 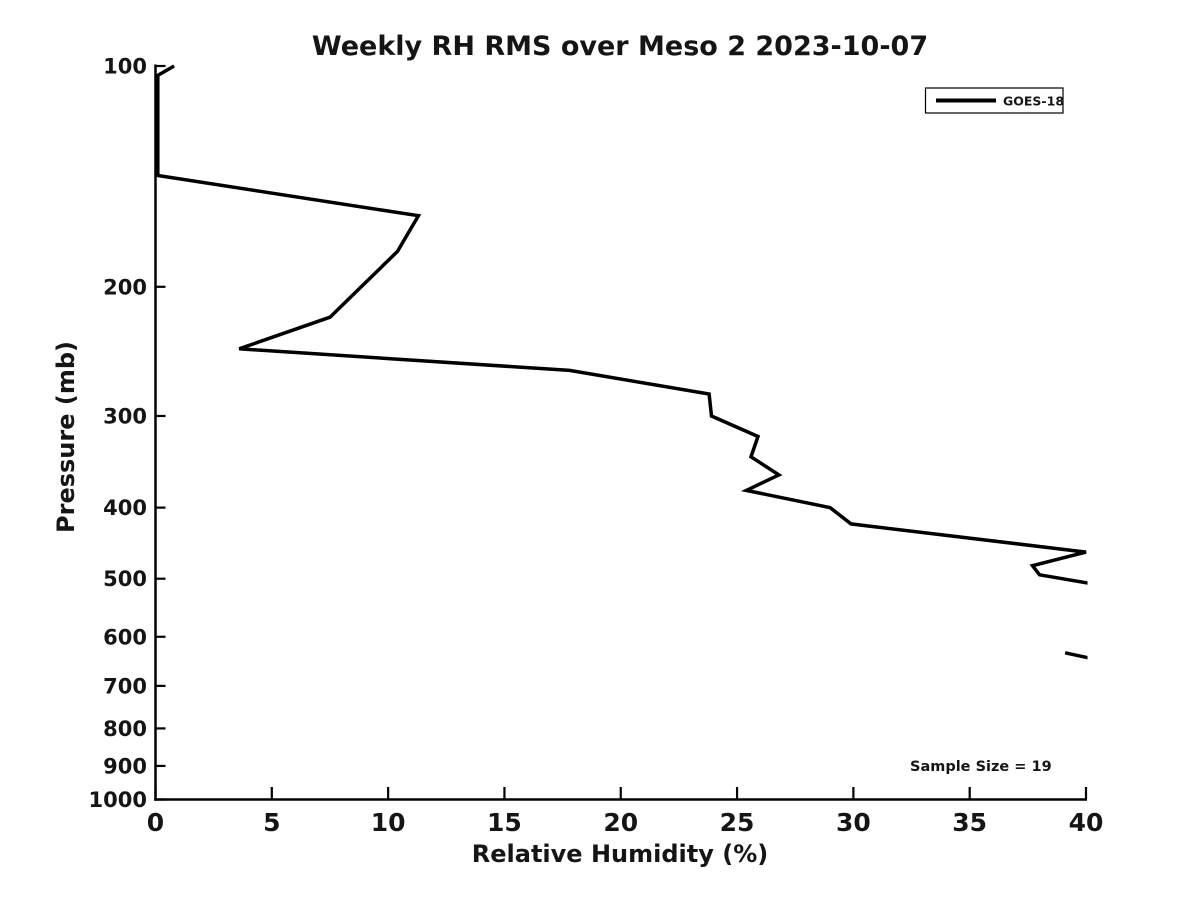 I want to click on legend-label: GOES-18, so click(x=1033, y=101).